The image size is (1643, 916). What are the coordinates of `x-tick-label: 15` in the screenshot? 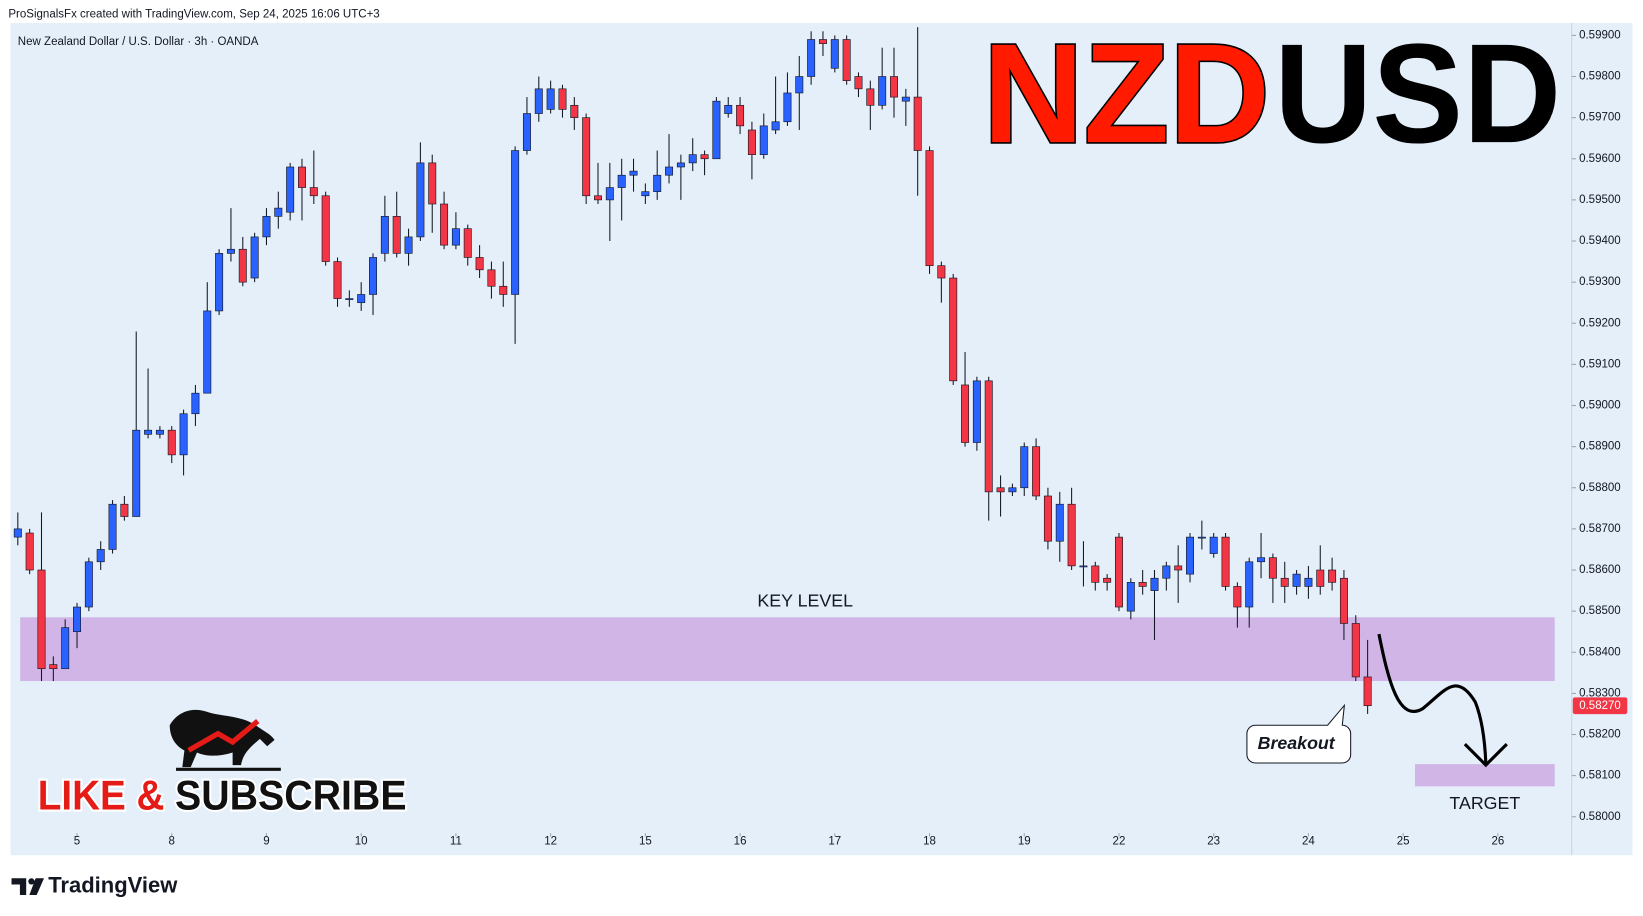 It's located at (645, 842).